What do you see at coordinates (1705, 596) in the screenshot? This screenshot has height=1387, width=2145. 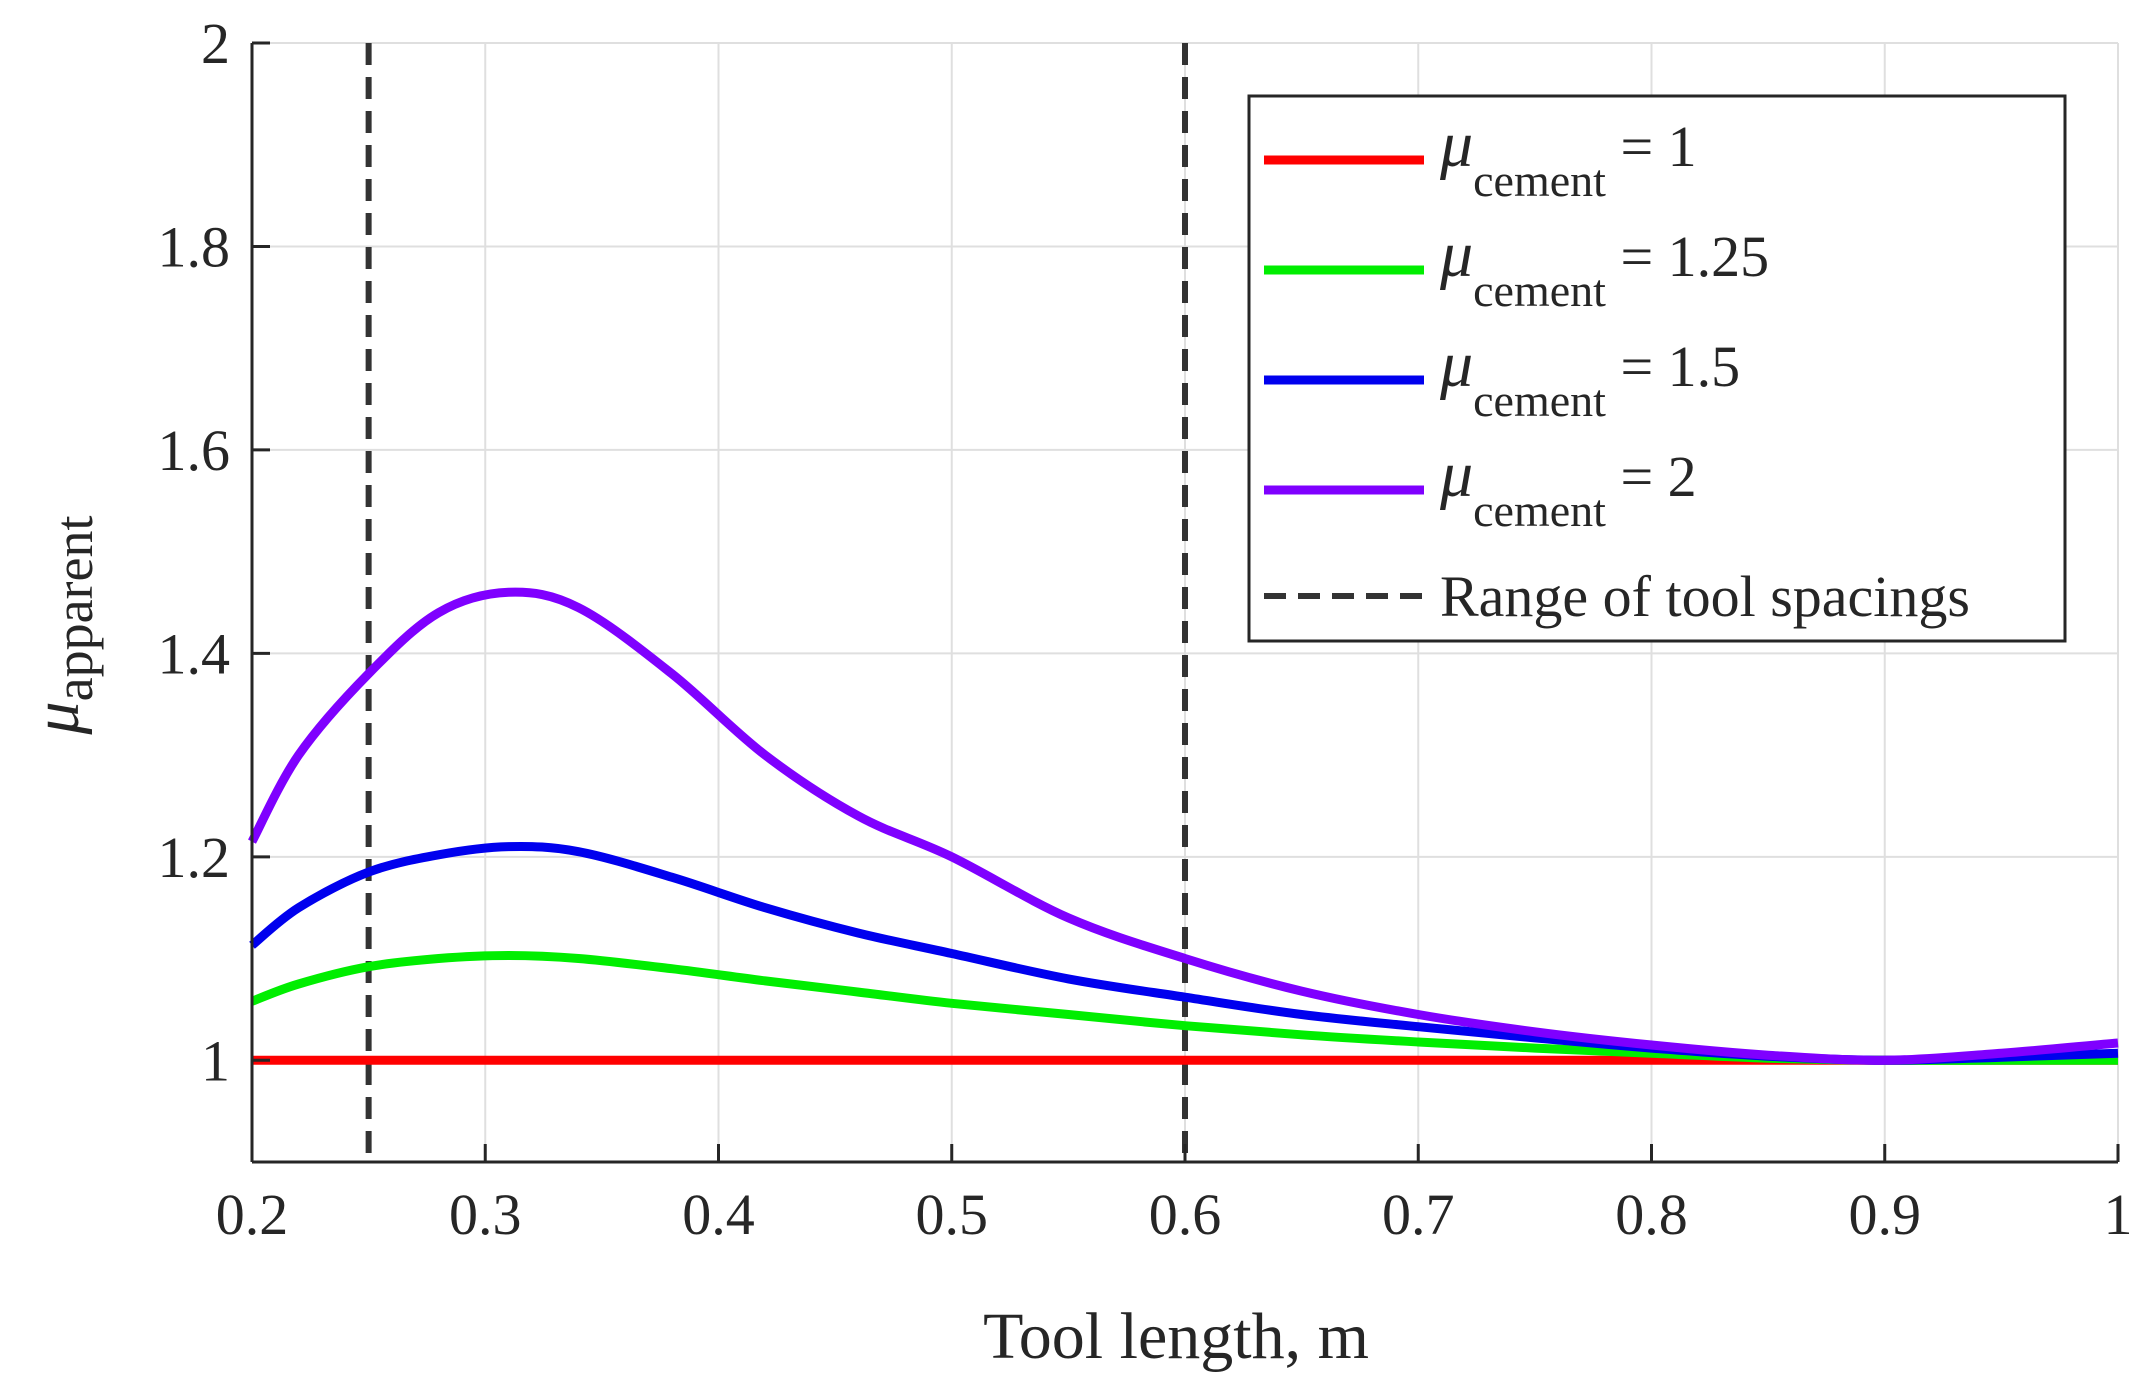 I see `legend-label-reference: Range of tool spacings` at bounding box center [1705, 596].